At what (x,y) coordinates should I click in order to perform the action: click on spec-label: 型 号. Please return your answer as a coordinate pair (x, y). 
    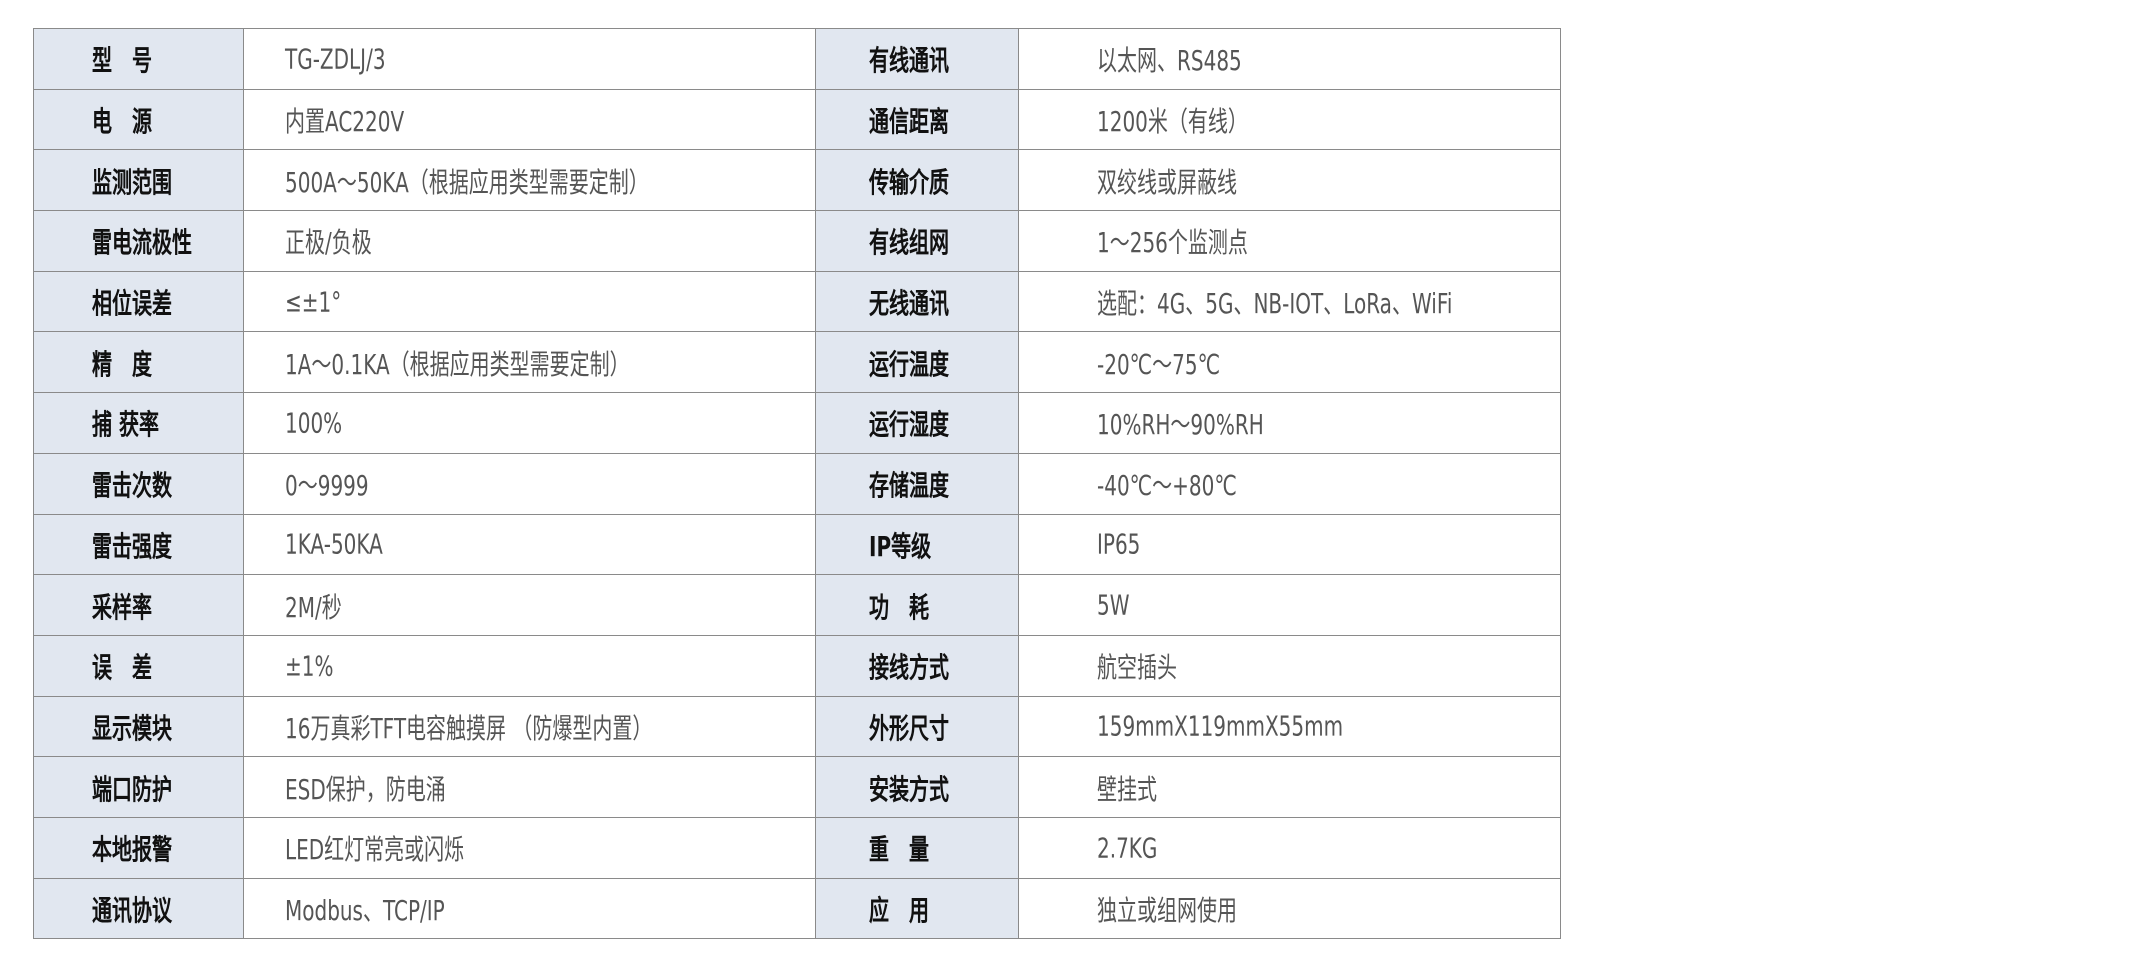
    Looking at the image, I should click on (122, 61).